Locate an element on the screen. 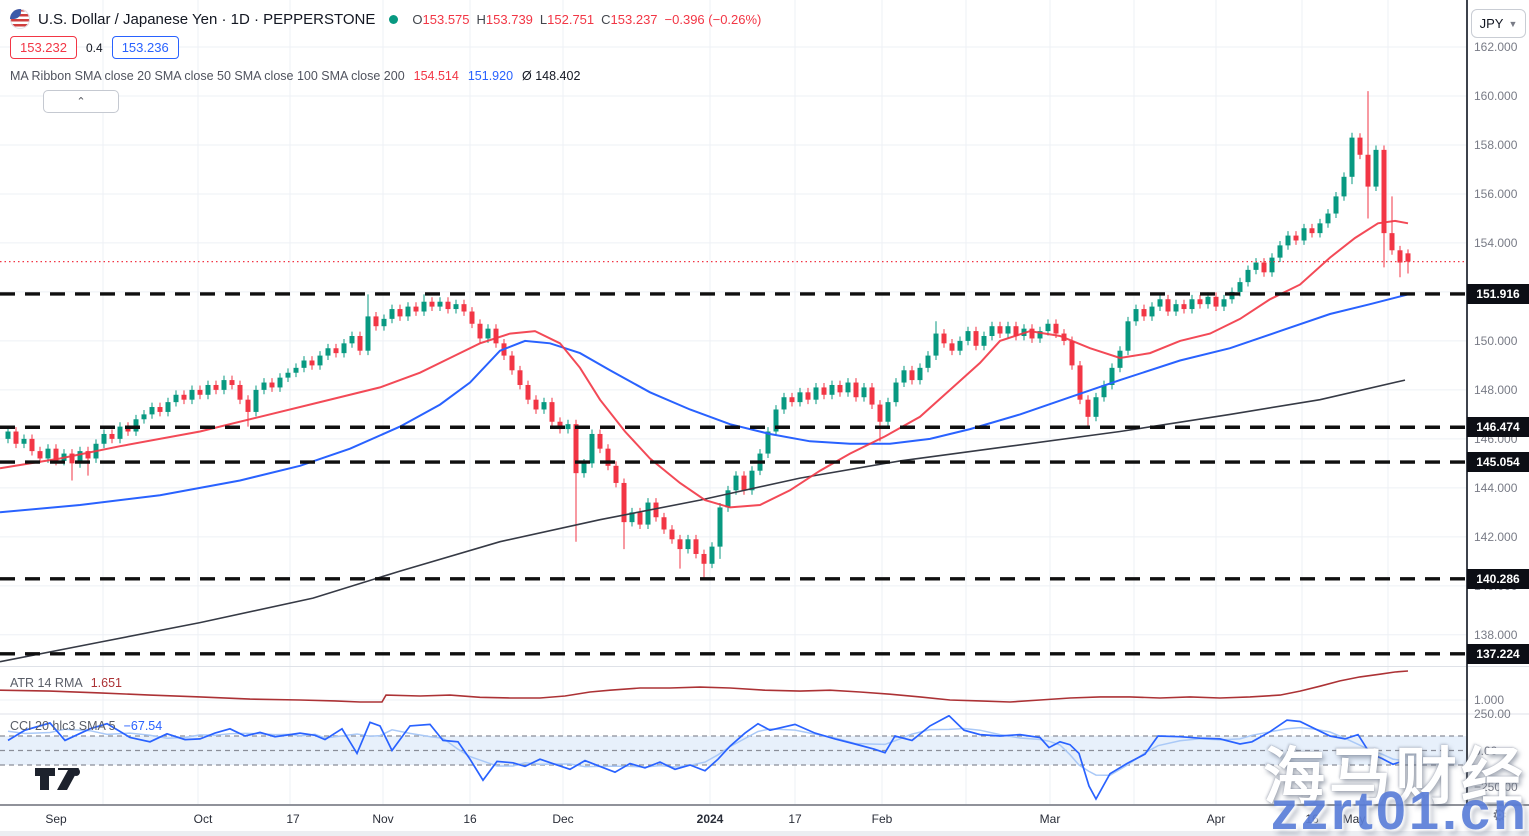 The height and width of the screenshot is (836, 1529). tradingview-logo is located at coordinates (61, 781).